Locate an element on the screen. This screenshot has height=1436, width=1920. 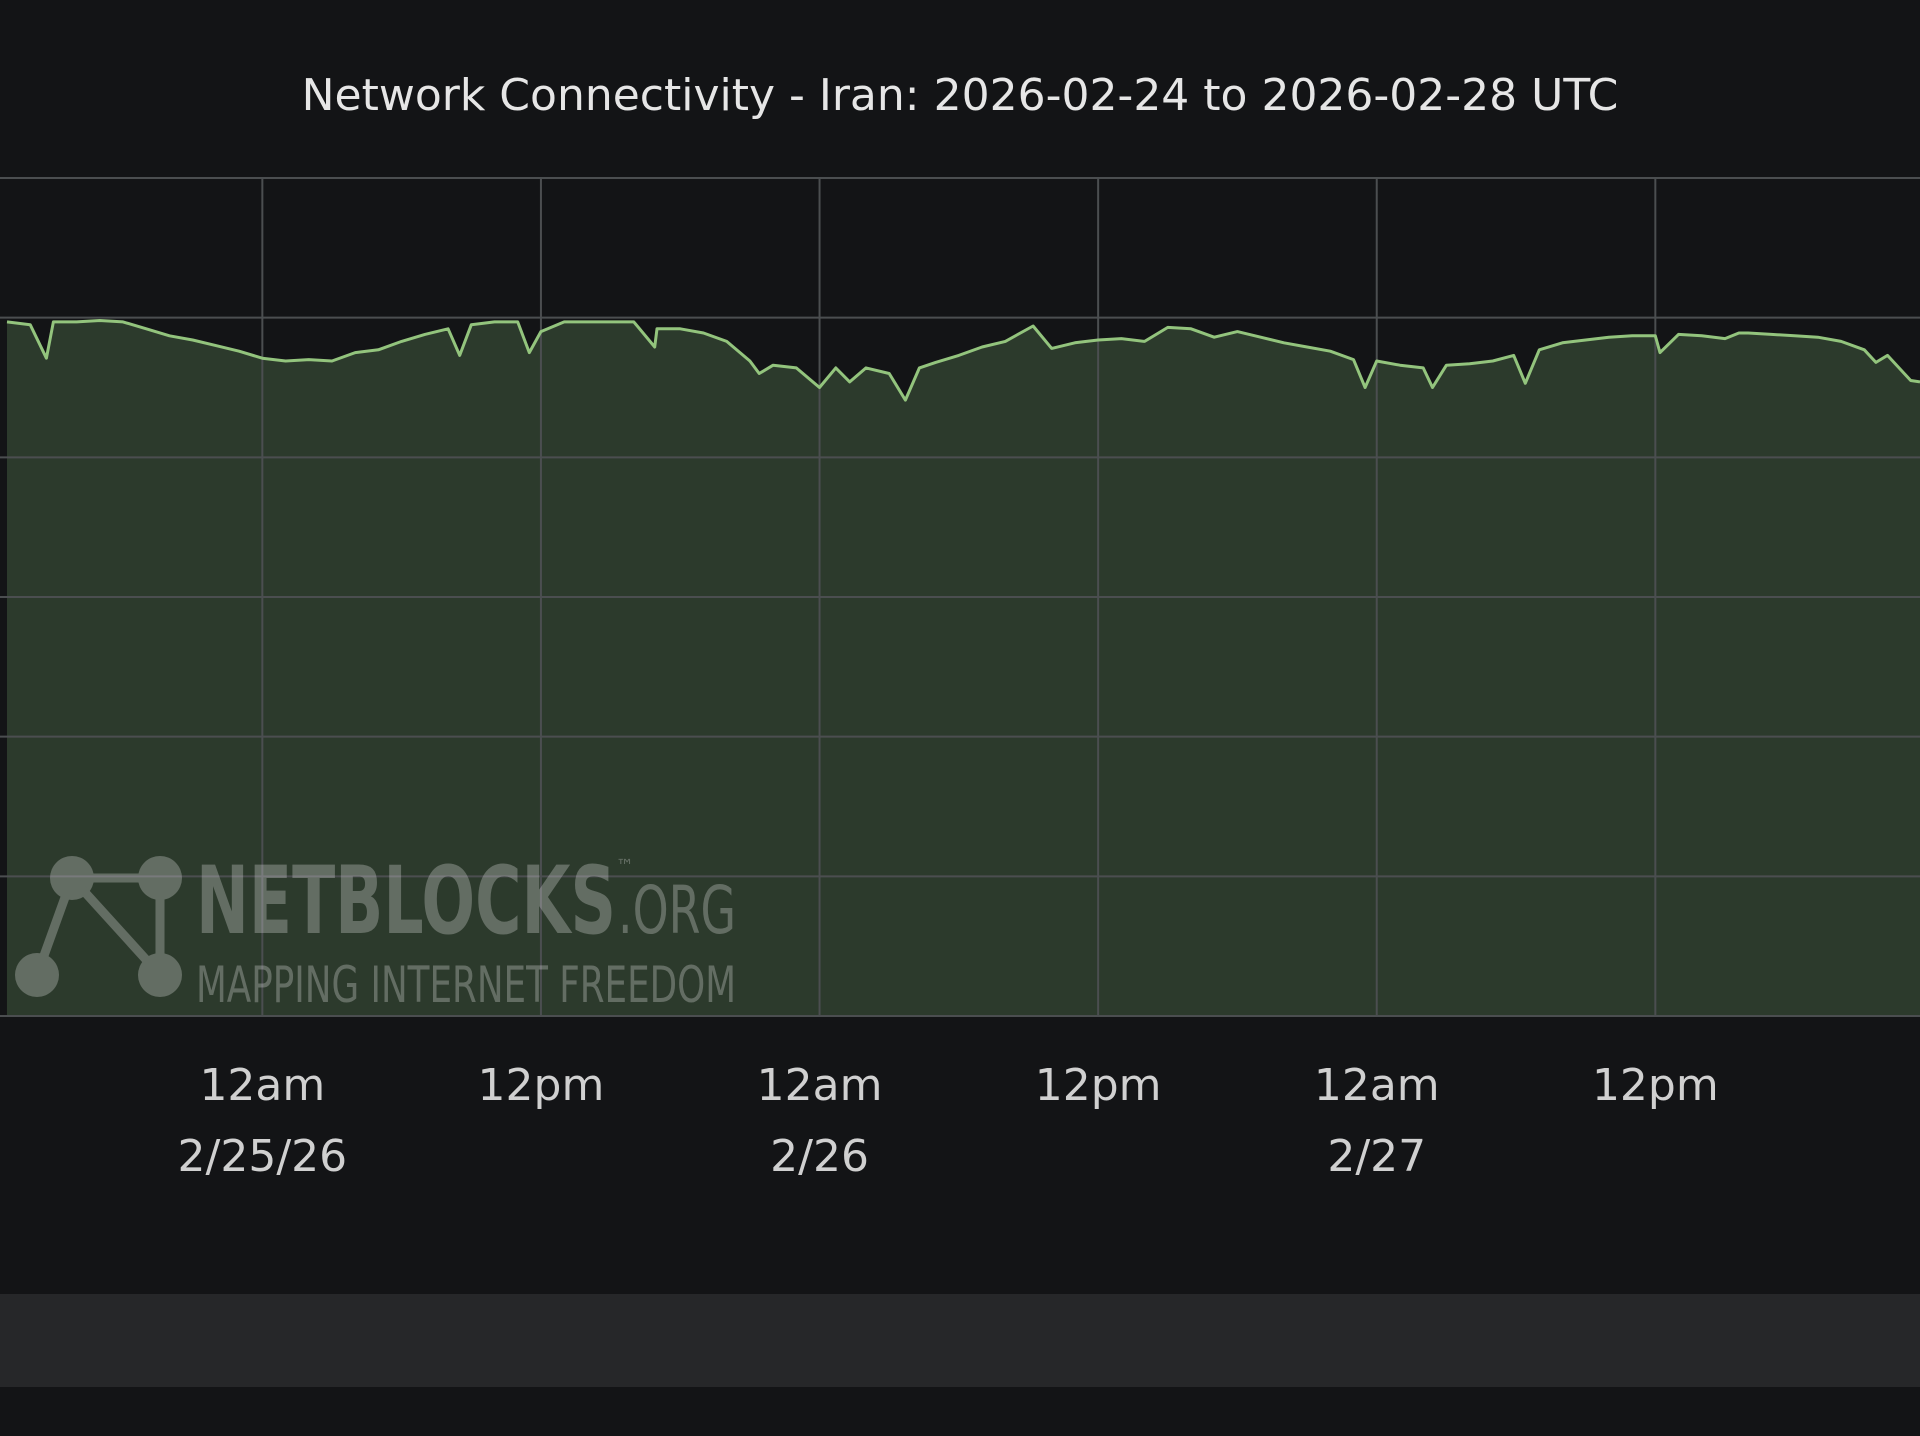
line is located at coordinates (963, 360).